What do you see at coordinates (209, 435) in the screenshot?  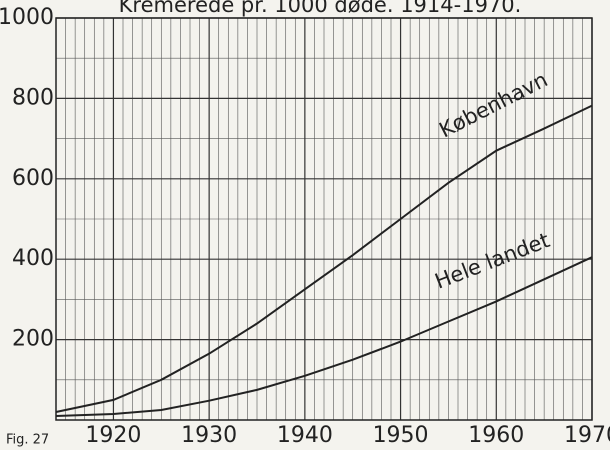 I see `x-tick-label: 1930` at bounding box center [209, 435].